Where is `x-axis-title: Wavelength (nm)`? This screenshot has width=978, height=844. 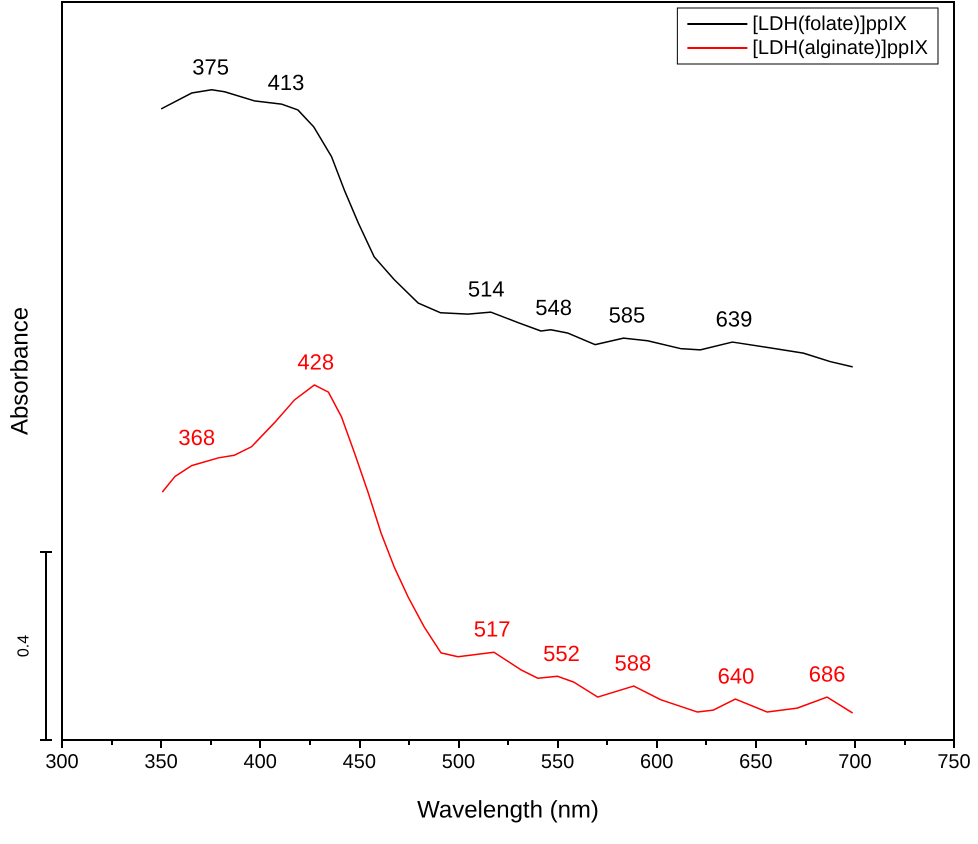
x-axis-title: Wavelength (nm) is located at coordinates (508, 810).